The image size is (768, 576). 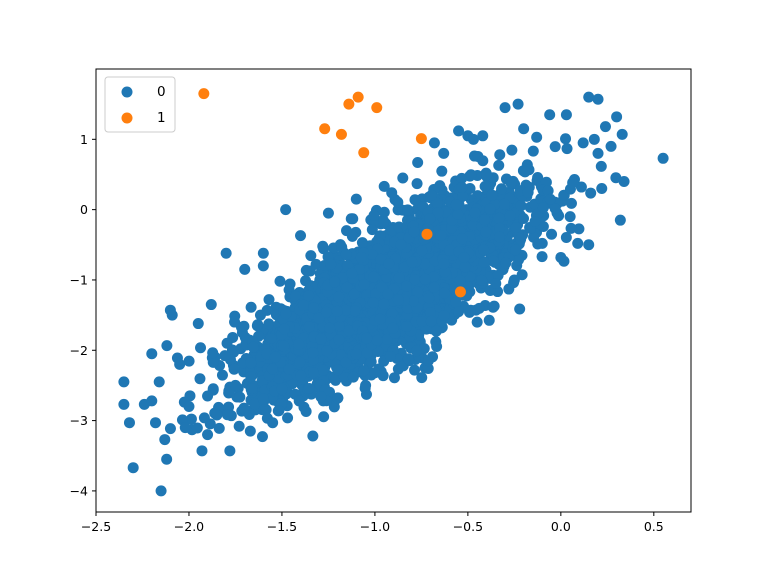 I want to click on y-axis: −4 −3 −2 −1 0 1, so click(x=83, y=315).